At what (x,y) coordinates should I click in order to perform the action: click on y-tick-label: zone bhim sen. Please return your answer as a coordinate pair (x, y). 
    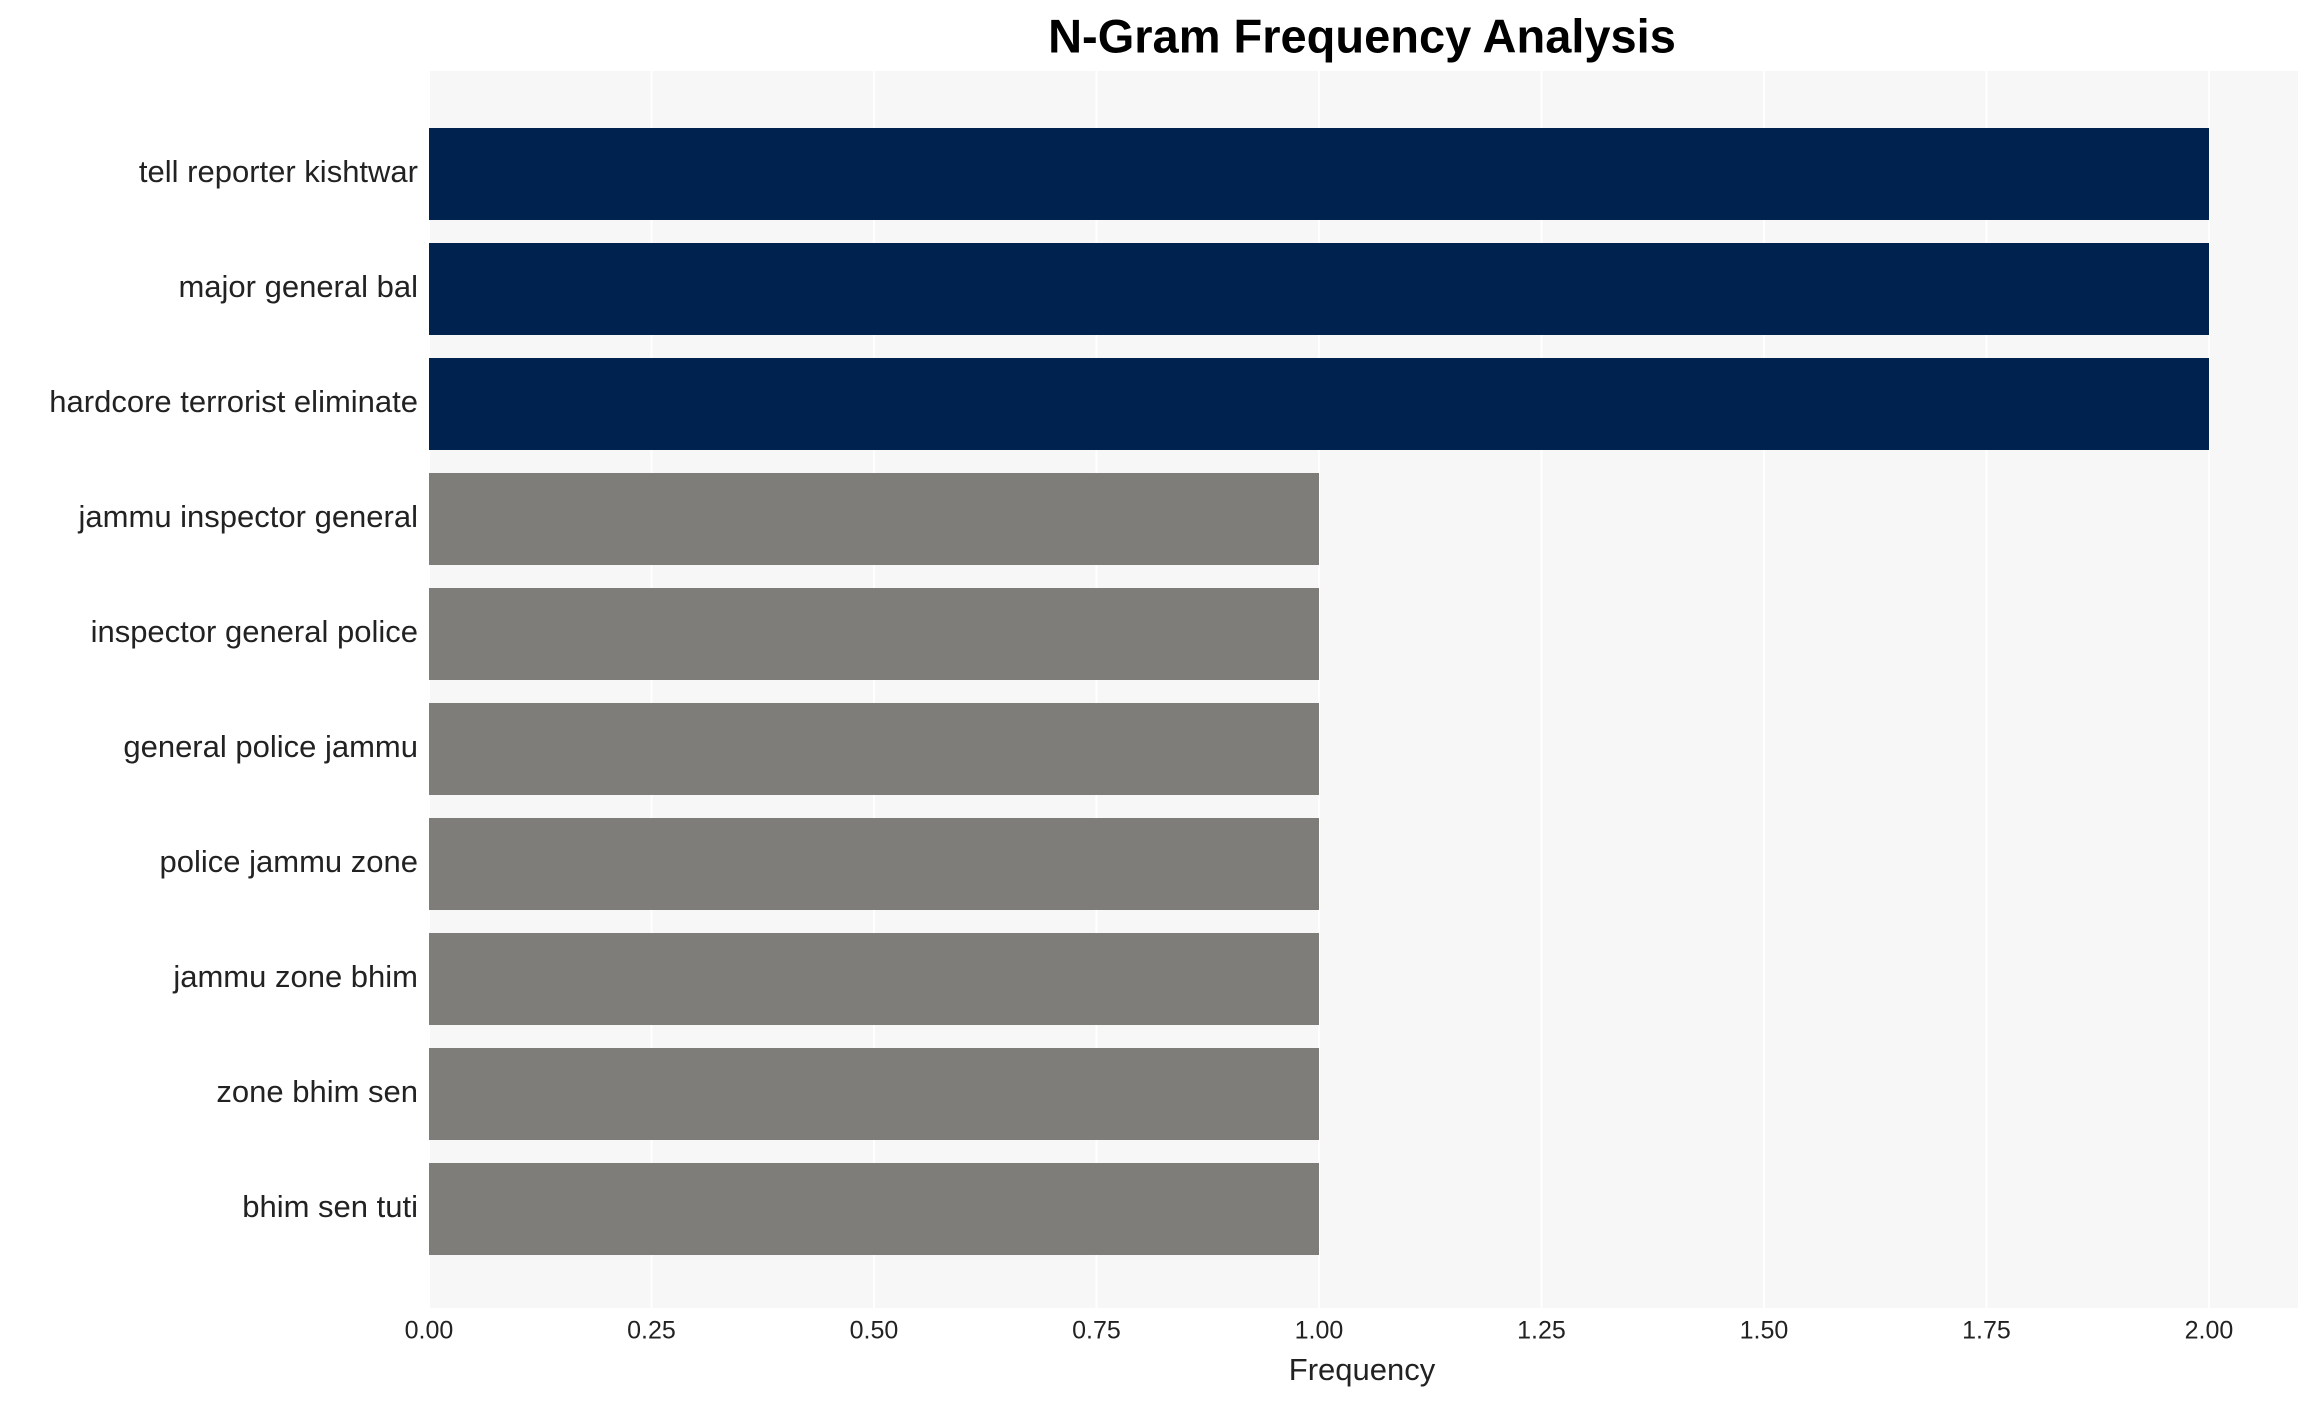
    Looking at the image, I should click on (317, 1091).